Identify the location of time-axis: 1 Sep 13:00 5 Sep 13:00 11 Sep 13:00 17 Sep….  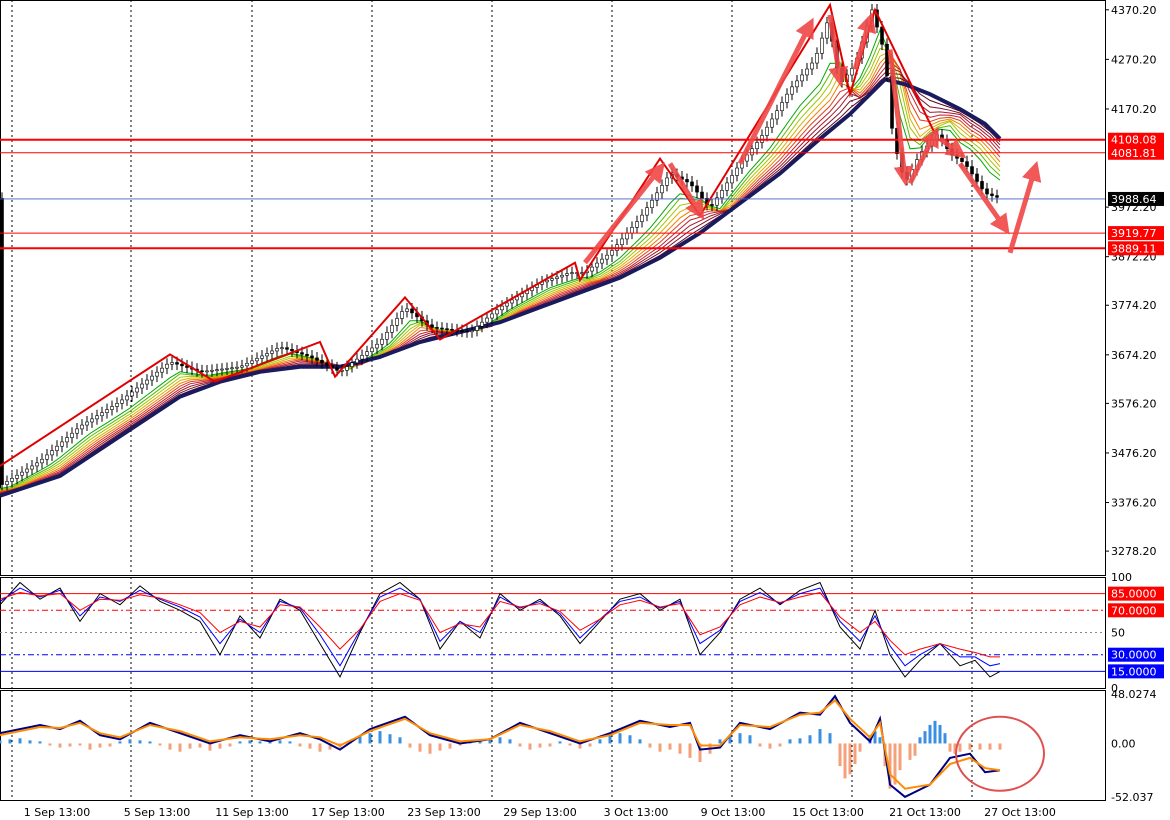
(540, 812).